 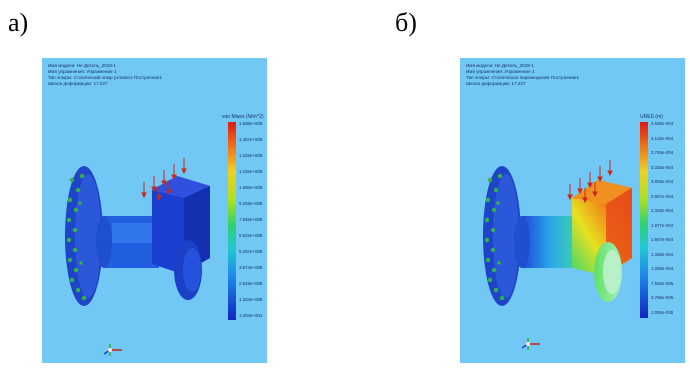 I want to click on legend-tick: 1.667e-004, so click(x=662, y=239).